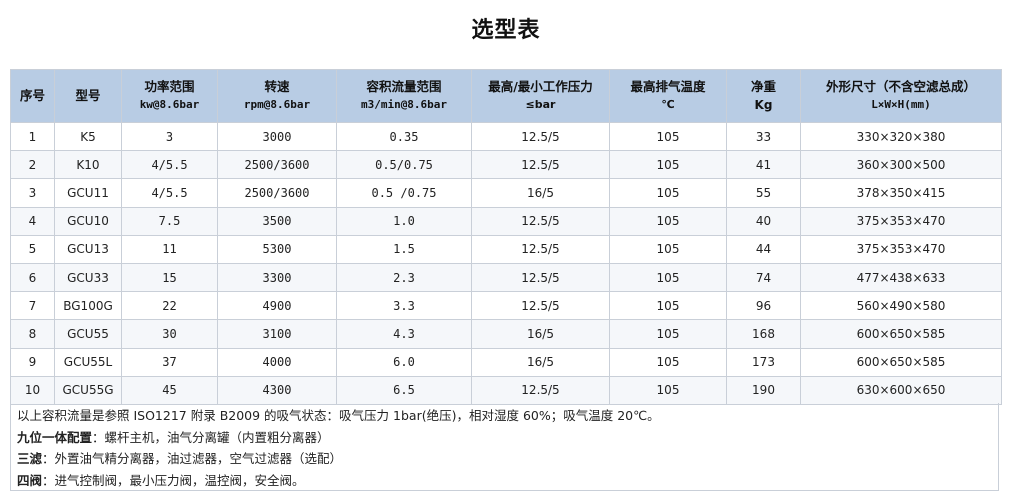  I want to click on cell-weight: 44, so click(763, 249).